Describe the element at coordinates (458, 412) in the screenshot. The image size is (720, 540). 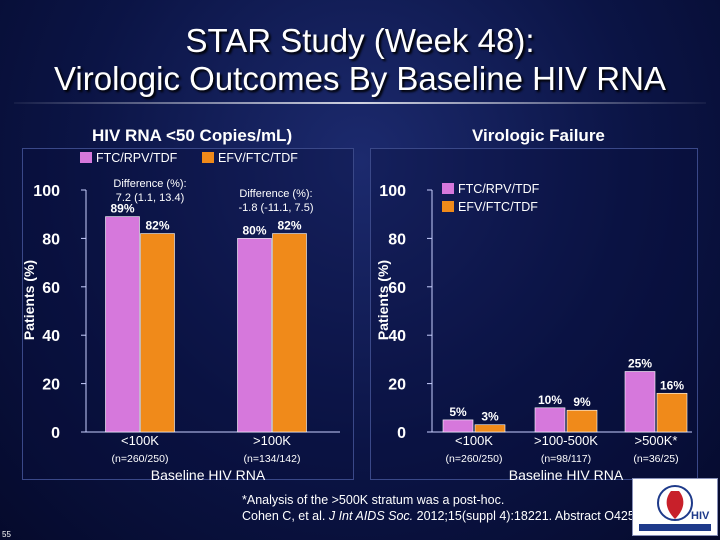
I see `data-label: 5%` at that location.